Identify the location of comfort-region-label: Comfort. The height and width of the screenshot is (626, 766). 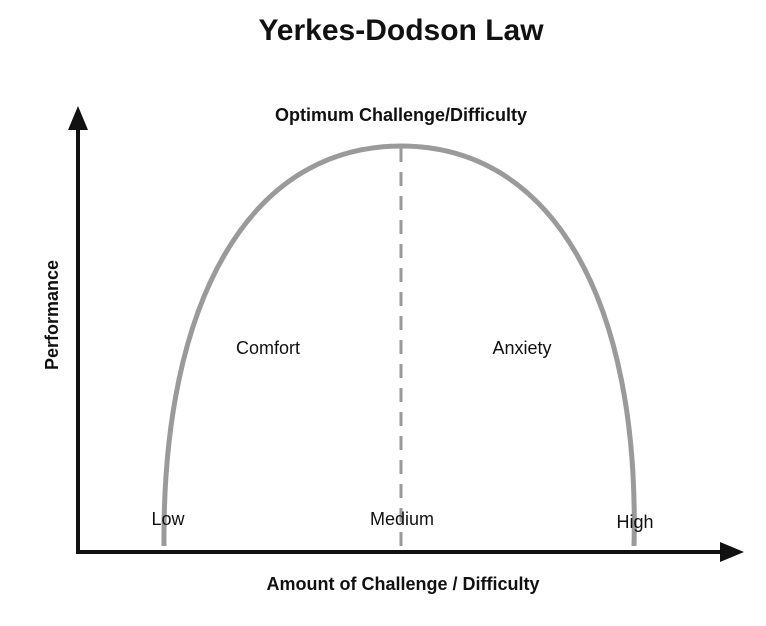
(268, 348).